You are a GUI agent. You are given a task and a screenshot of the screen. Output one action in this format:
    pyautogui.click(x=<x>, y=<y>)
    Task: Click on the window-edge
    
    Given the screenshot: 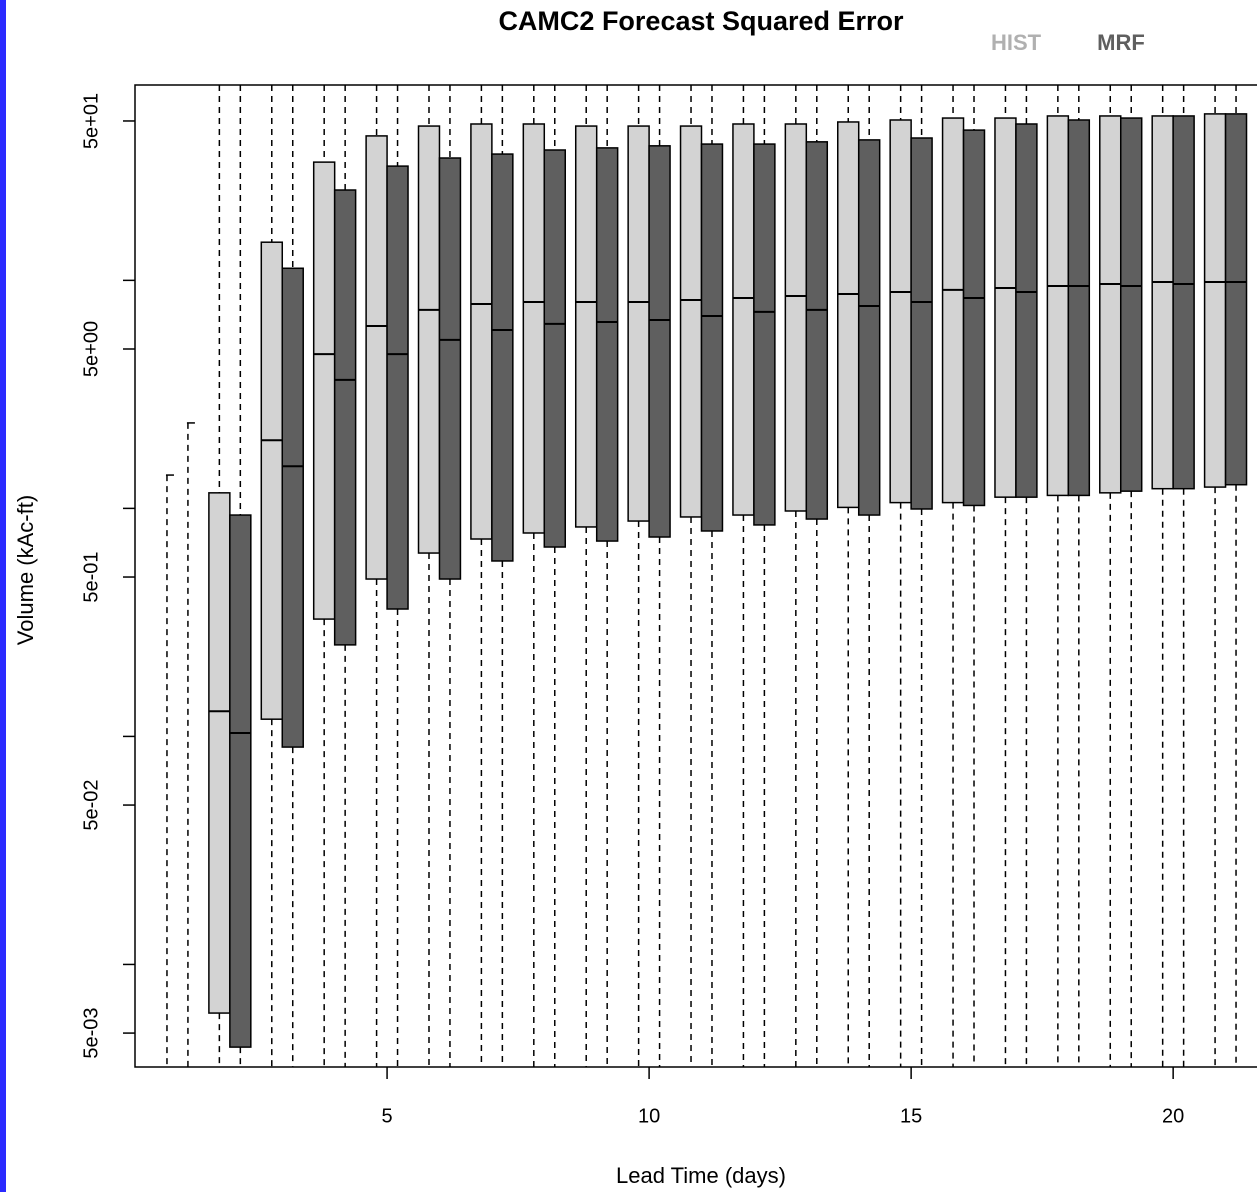 What is the action you would take?
    pyautogui.click(x=3, y=596)
    